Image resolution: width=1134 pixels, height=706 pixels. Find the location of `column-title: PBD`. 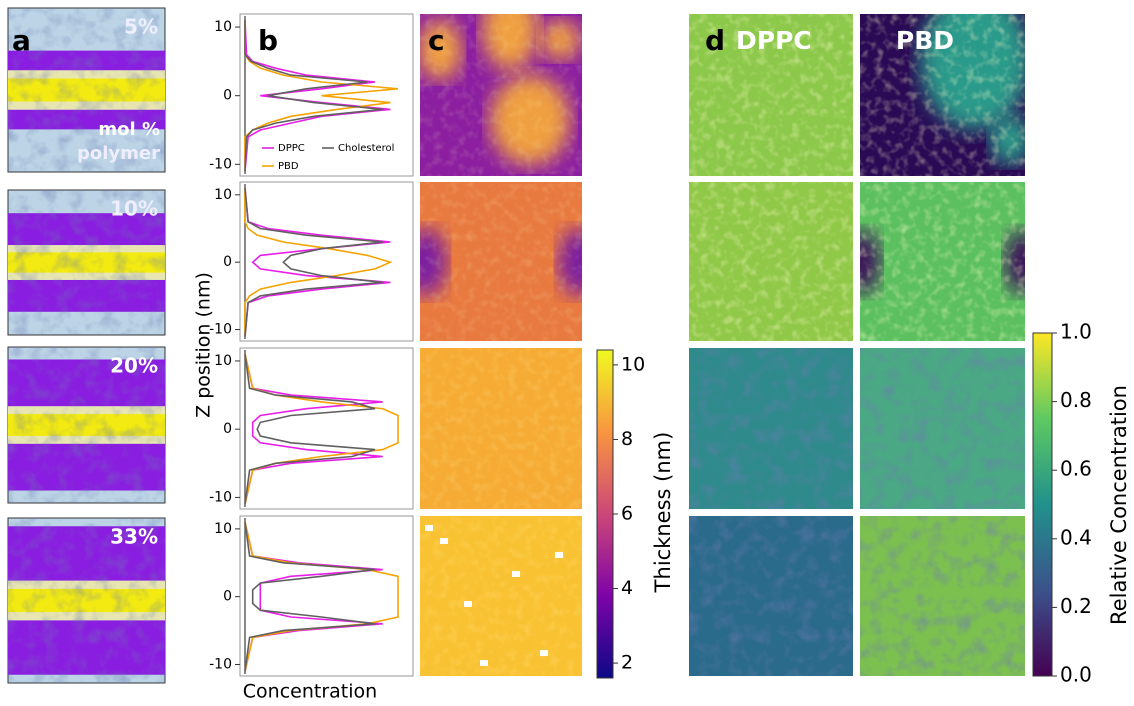

column-title: PBD is located at coordinates (925, 40).